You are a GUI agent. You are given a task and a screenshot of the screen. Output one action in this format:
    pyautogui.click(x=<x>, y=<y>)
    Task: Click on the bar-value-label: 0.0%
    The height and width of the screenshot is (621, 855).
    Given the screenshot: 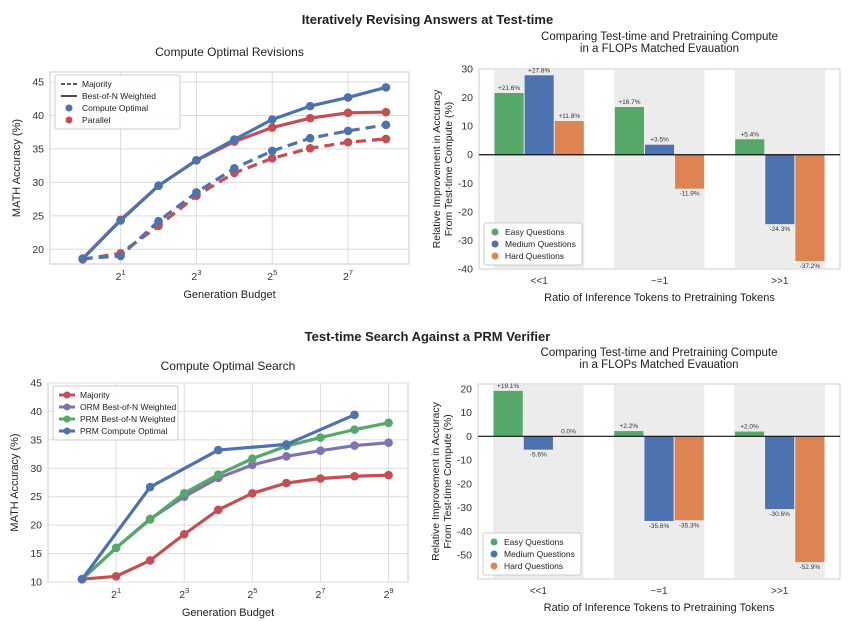 What is the action you would take?
    pyautogui.click(x=568, y=431)
    